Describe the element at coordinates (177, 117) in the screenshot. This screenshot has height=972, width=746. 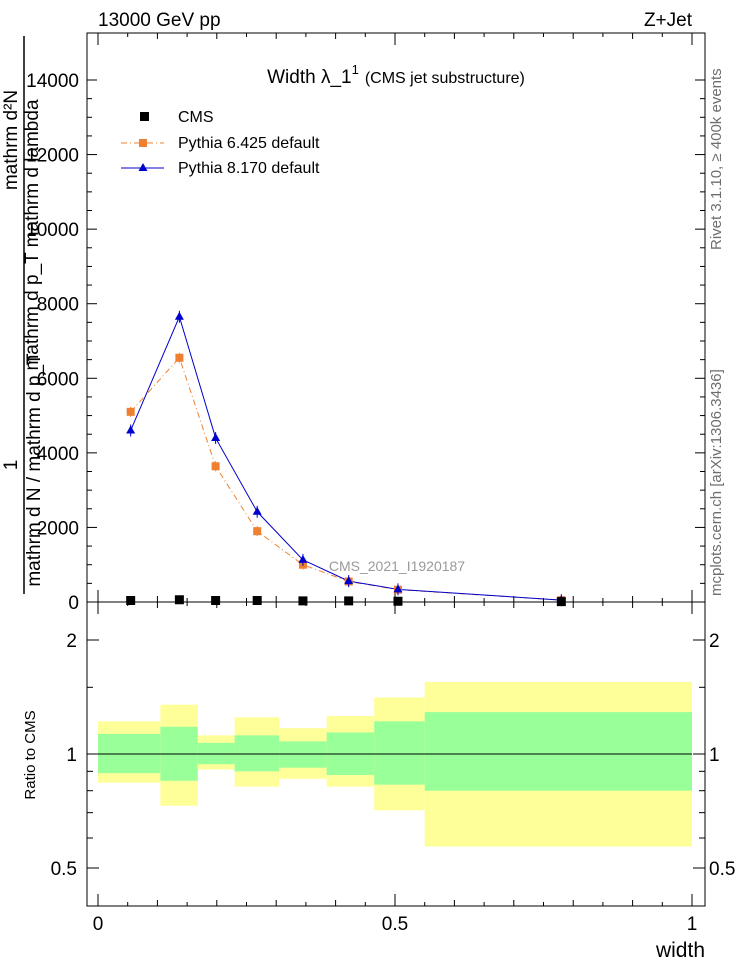
I see `legend-entry-cms: CMS` at that location.